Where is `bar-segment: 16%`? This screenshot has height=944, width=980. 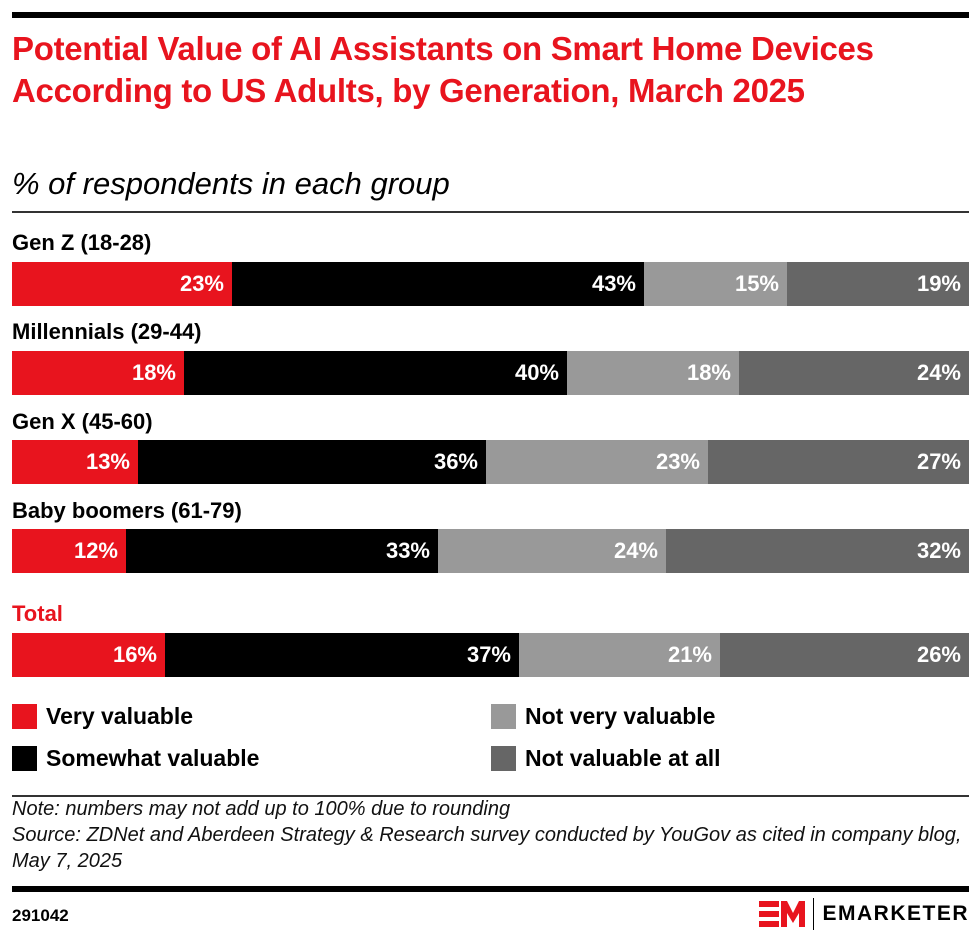 bar-segment: 16% is located at coordinates (88, 655).